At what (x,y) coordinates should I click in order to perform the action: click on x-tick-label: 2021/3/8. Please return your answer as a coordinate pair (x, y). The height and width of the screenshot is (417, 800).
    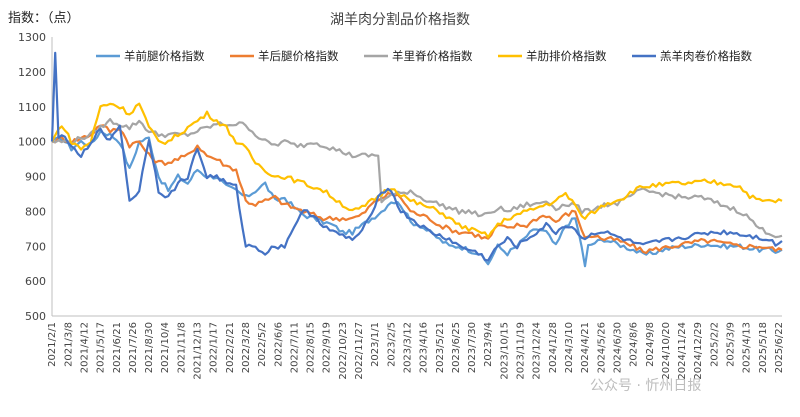
    Looking at the image, I should click on (68, 344).